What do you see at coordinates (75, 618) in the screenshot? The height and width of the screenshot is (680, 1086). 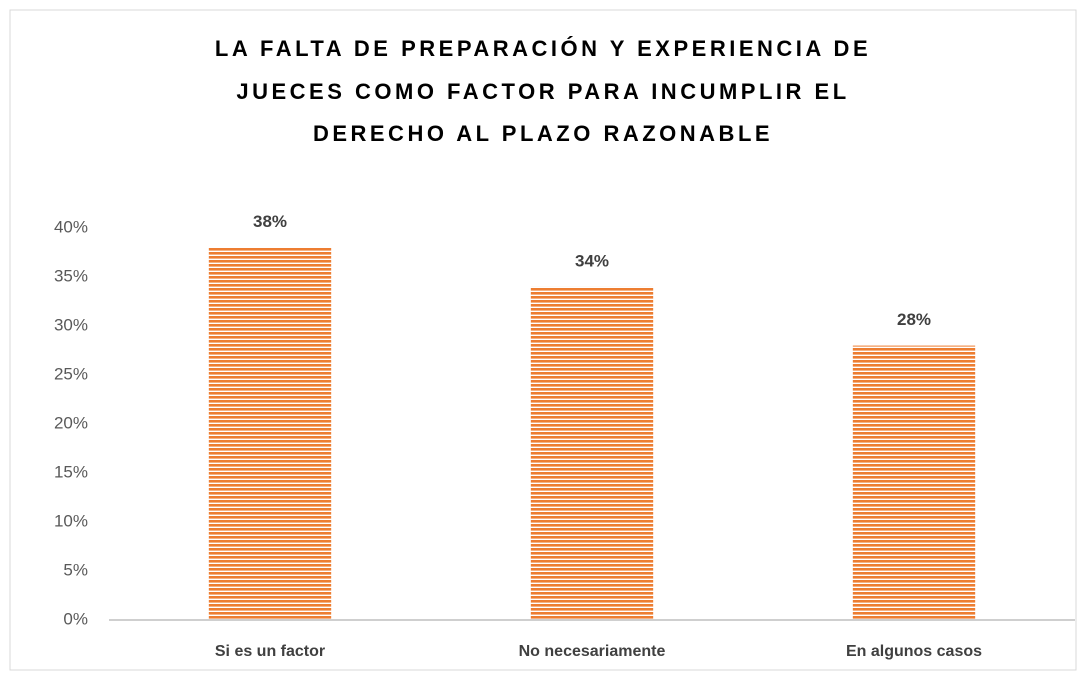 I see `y-tick-label: 0%` at bounding box center [75, 618].